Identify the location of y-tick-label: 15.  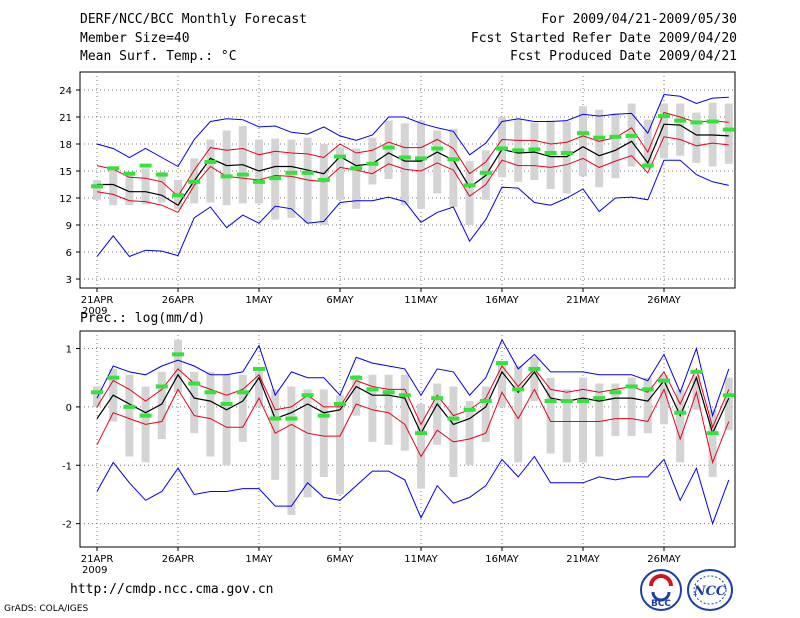
(65, 172).